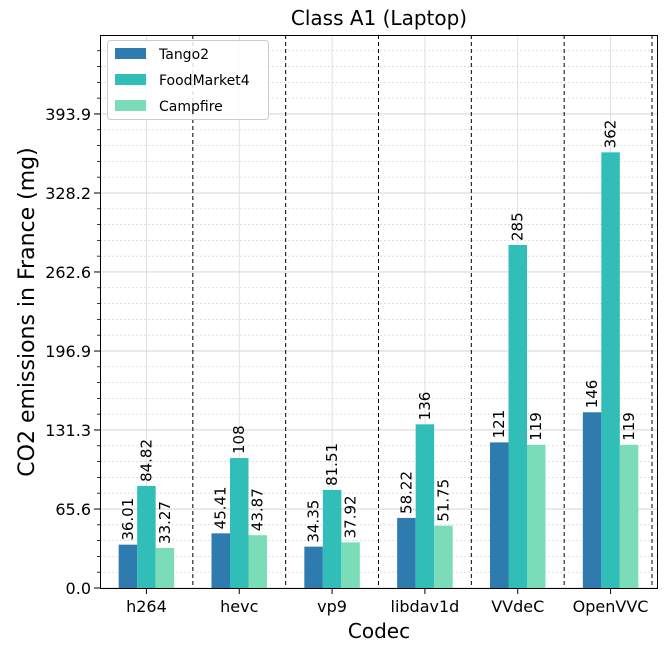 The width and height of the screenshot is (669, 652). What do you see at coordinates (72, 324) in the screenshot?
I see `y-axis: 0.0 65.6 131.3 196.9 262.6 328.2 393.9` at bounding box center [72, 324].